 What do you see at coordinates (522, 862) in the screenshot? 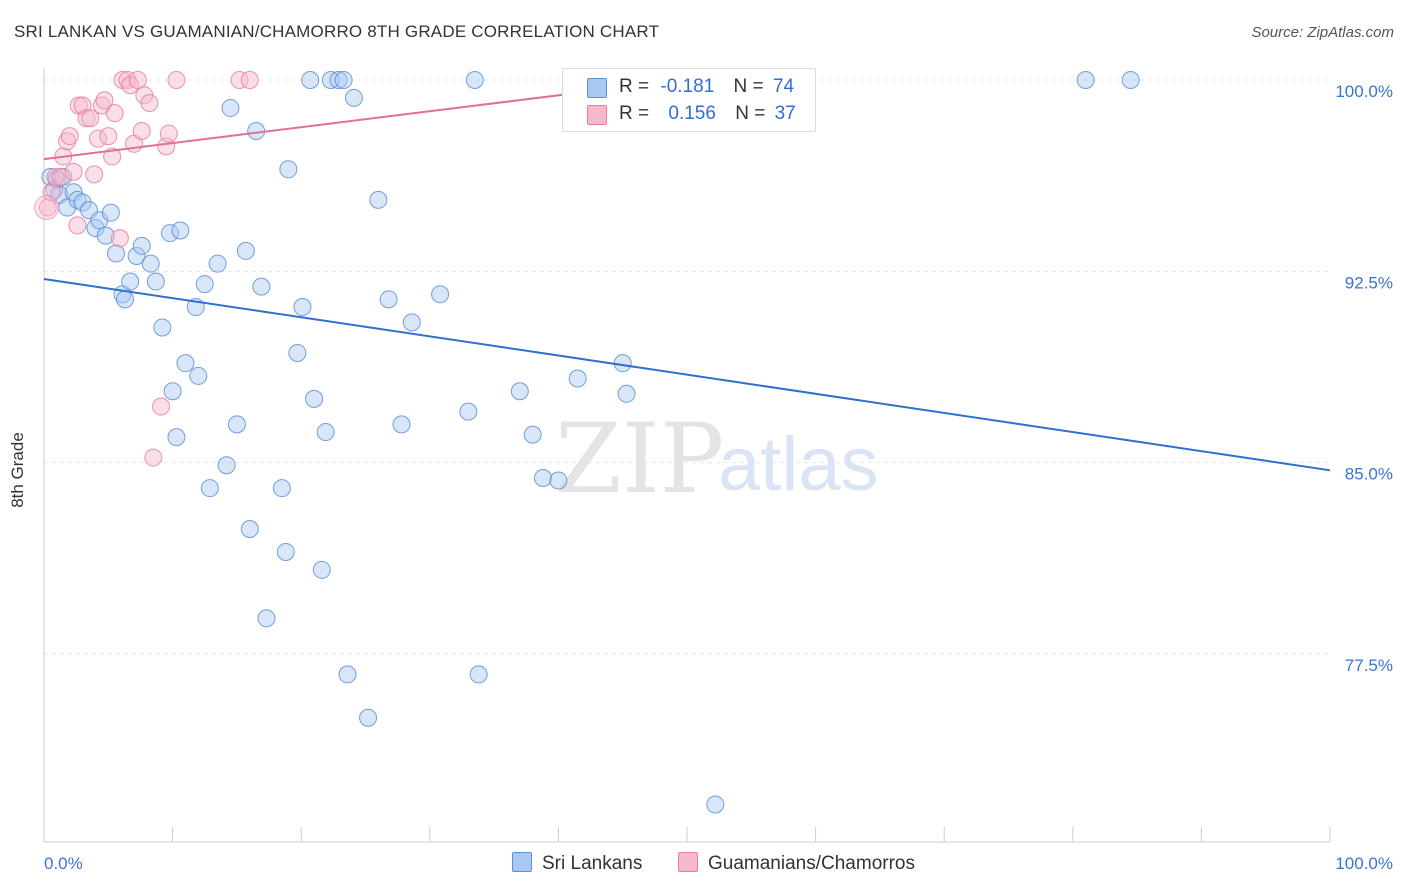
I see `legend-swatch-blue` at bounding box center [522, 862].